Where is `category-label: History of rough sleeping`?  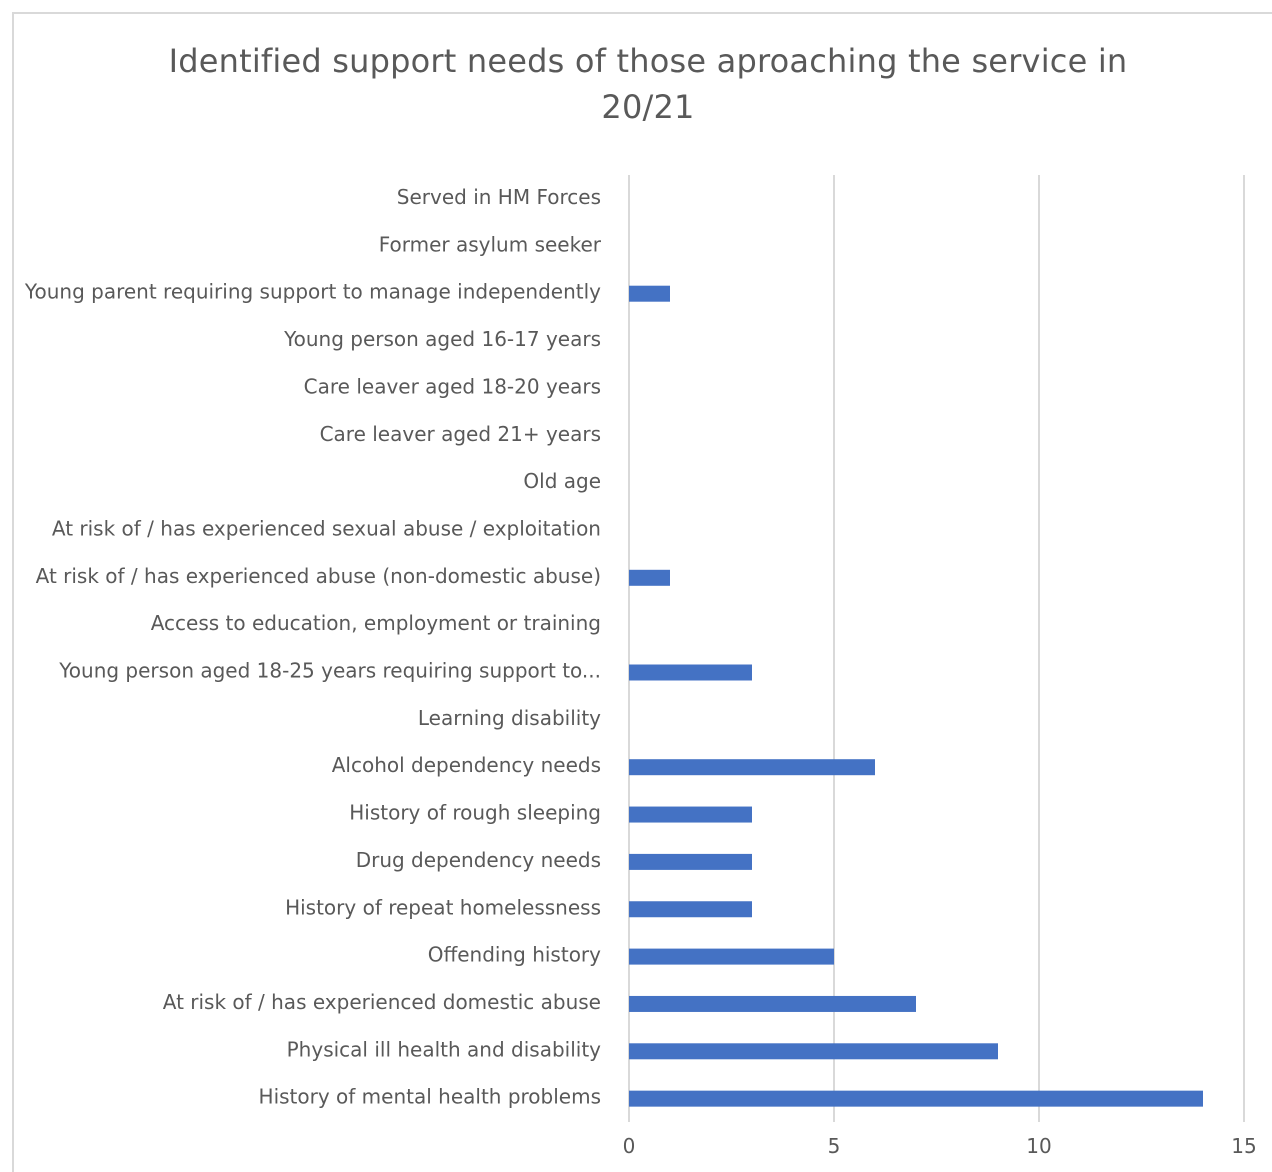 category-label: History of rough sleeping is located at coordinates (475, 813).